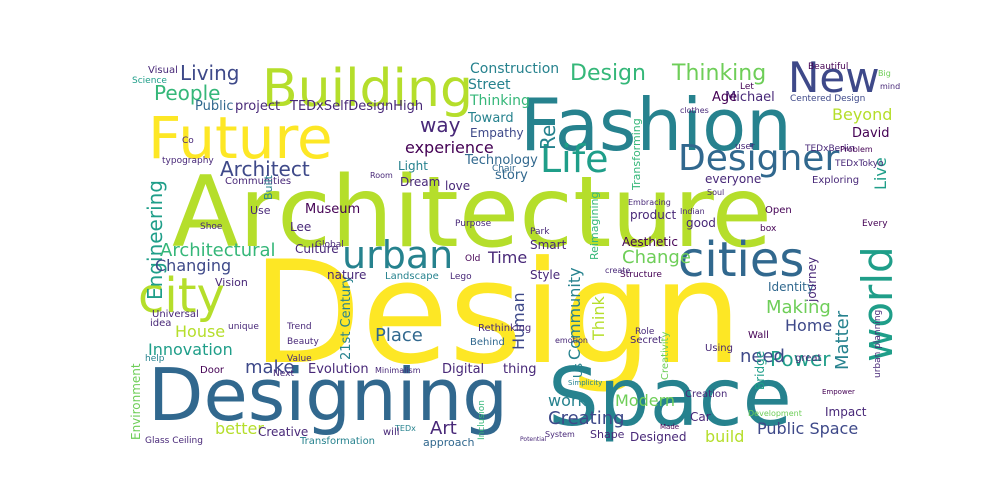 Image resolution: width=1000 pixels, height=504 pixels. Describe the element at coordinates (585, 383) in the screenshot. I see `word: Simplicity` at that location.